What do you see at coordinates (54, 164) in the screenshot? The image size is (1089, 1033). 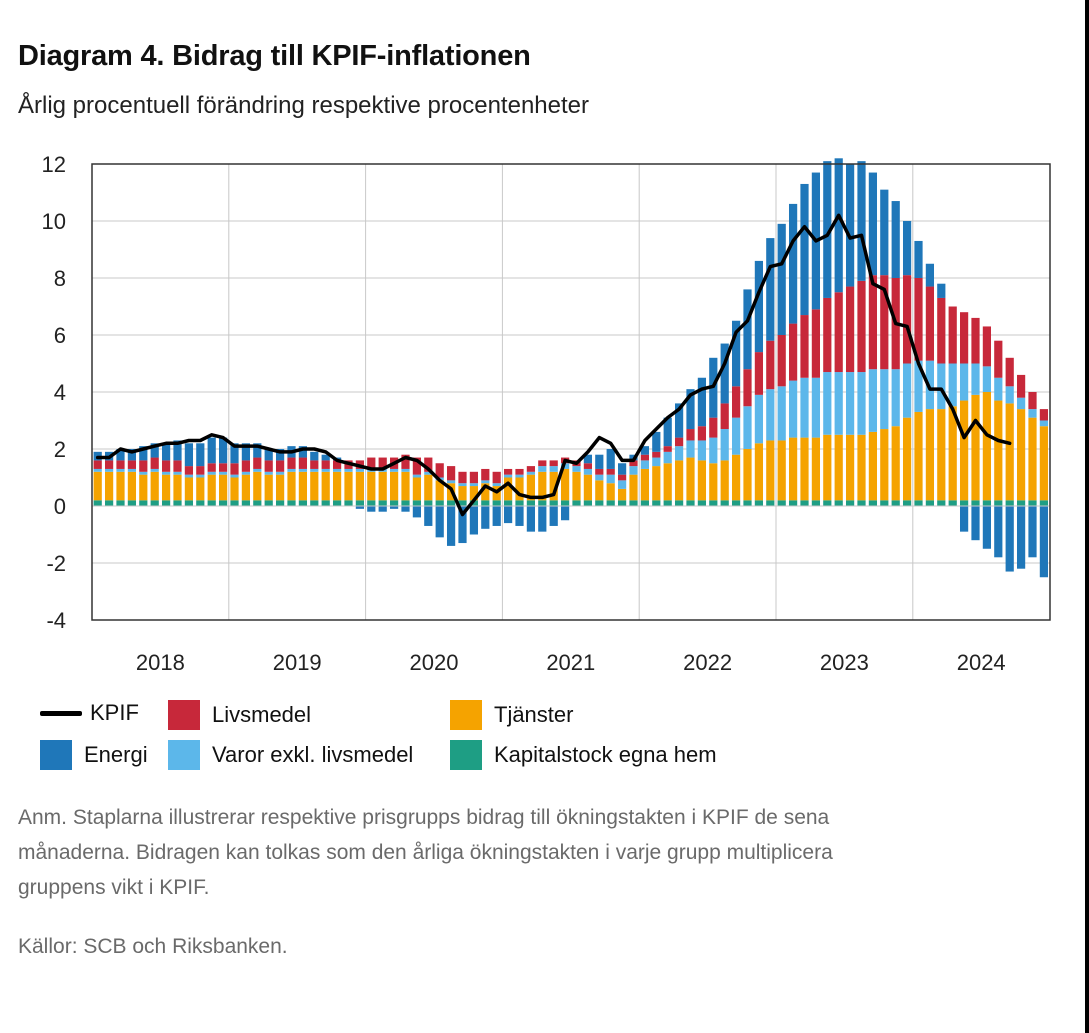 I see `y-tick-label: 12` at bounding box center [54, 164].